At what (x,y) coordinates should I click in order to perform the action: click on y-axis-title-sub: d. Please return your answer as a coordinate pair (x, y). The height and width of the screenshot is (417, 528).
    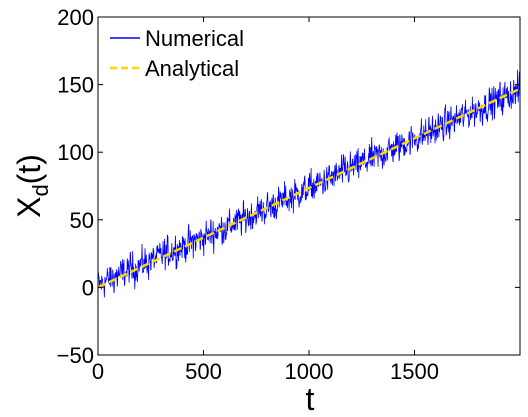
    Looking at the image, I should click on (40, 190).